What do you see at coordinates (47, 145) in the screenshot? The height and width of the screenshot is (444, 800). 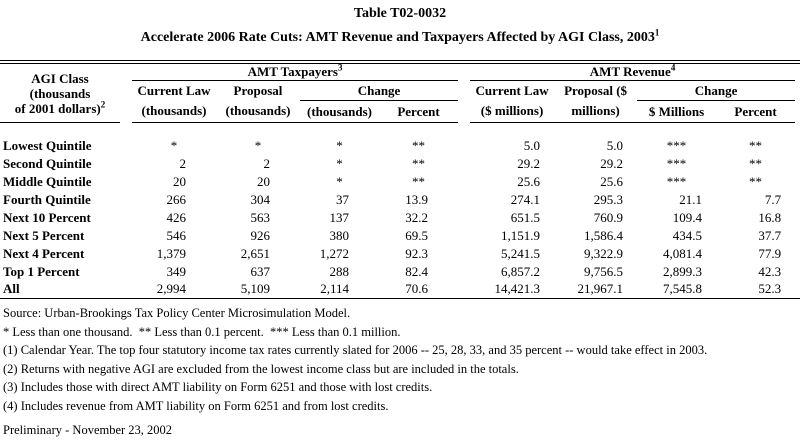 I see `row-label: Lowest Quintile` at bounding box center [47, 145].